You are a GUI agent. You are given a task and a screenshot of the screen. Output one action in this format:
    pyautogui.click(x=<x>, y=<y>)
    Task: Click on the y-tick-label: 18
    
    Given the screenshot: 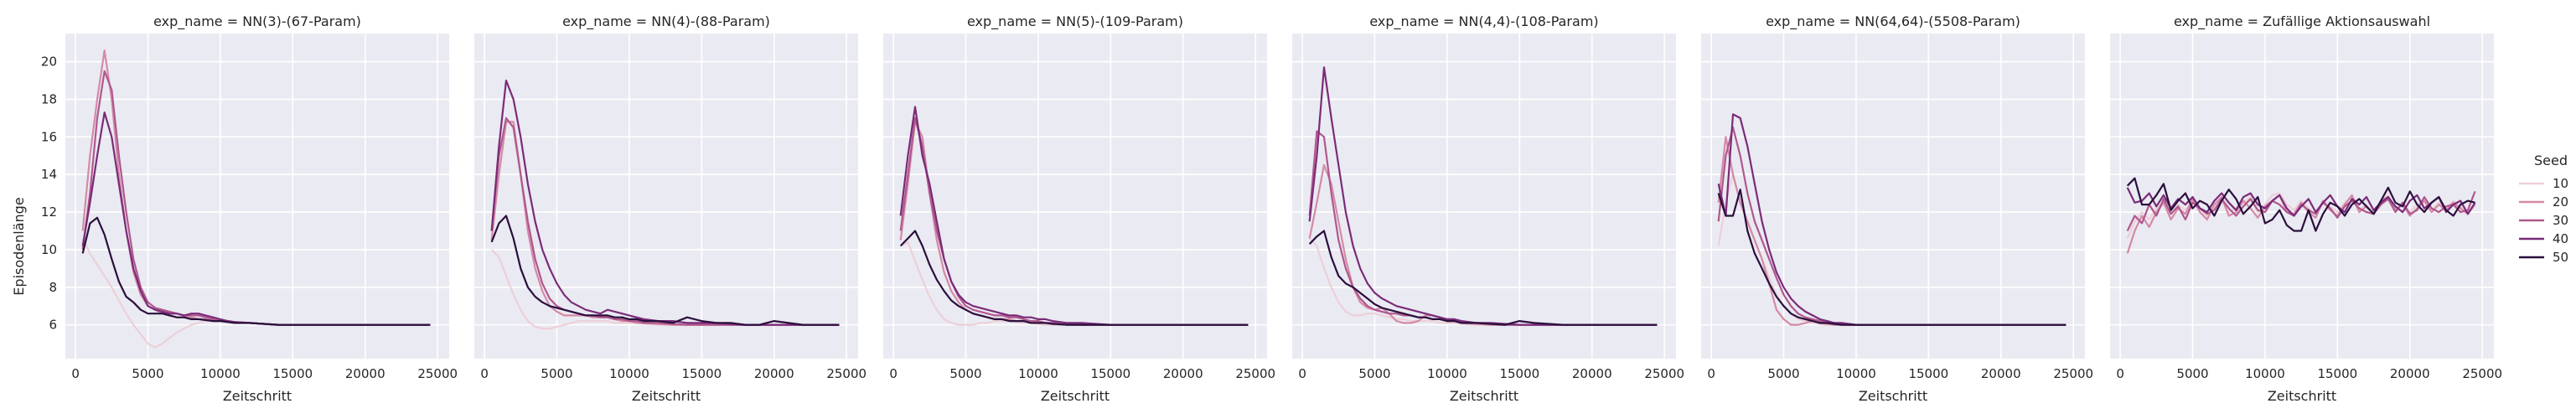 What is the action you would take?
    pyautogui.click(x=49, y=98)
    